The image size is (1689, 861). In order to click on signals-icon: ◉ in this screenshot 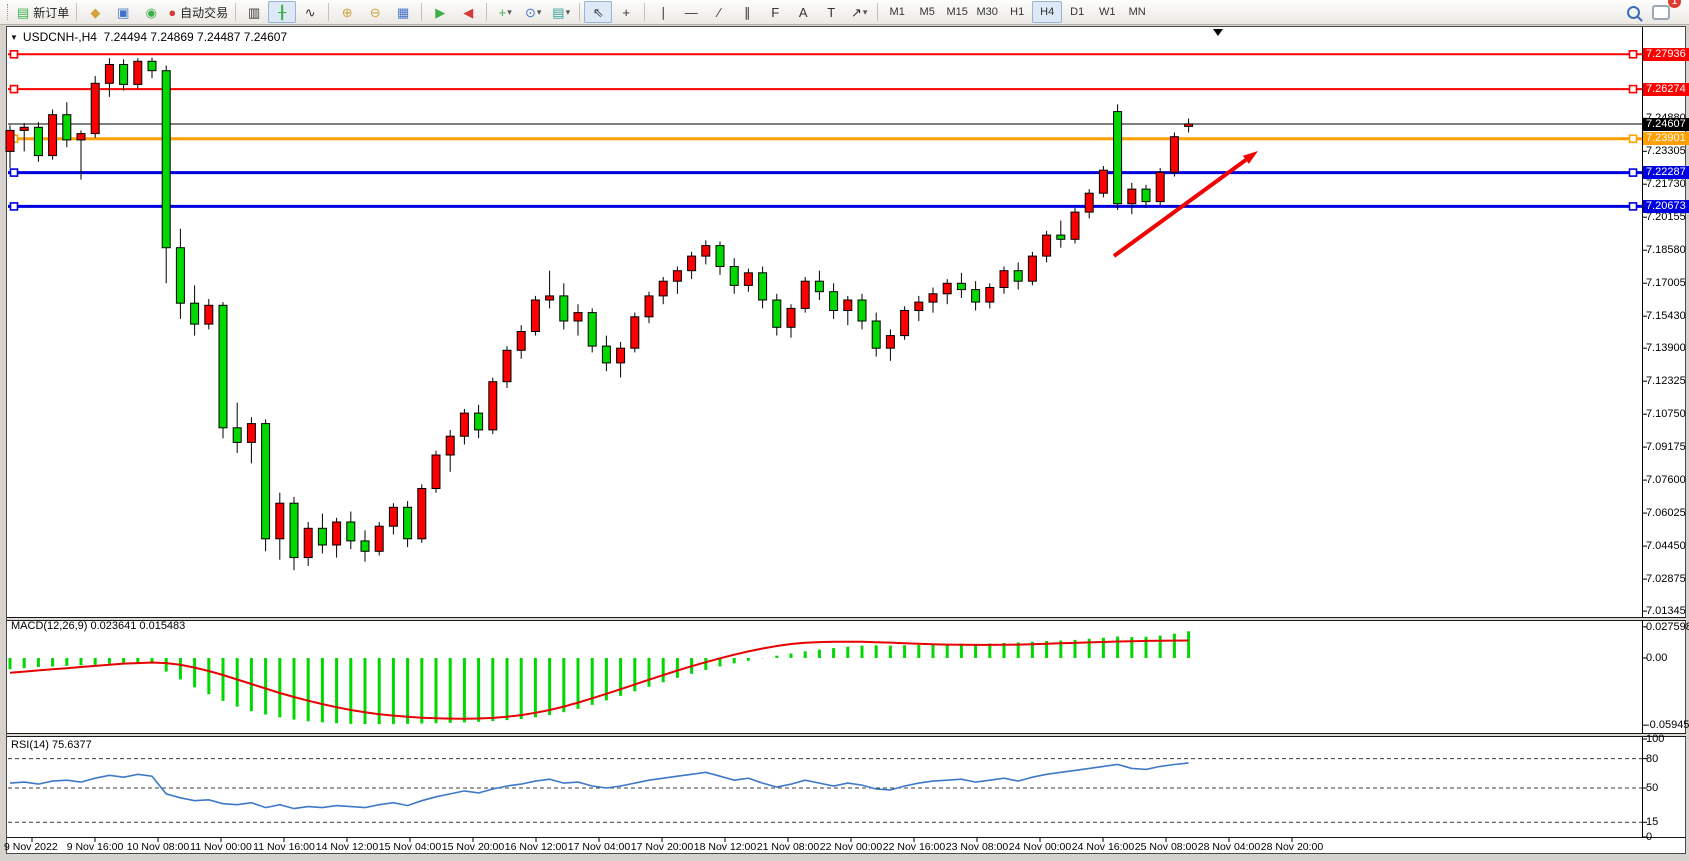, I will do `click(151, 12)`.